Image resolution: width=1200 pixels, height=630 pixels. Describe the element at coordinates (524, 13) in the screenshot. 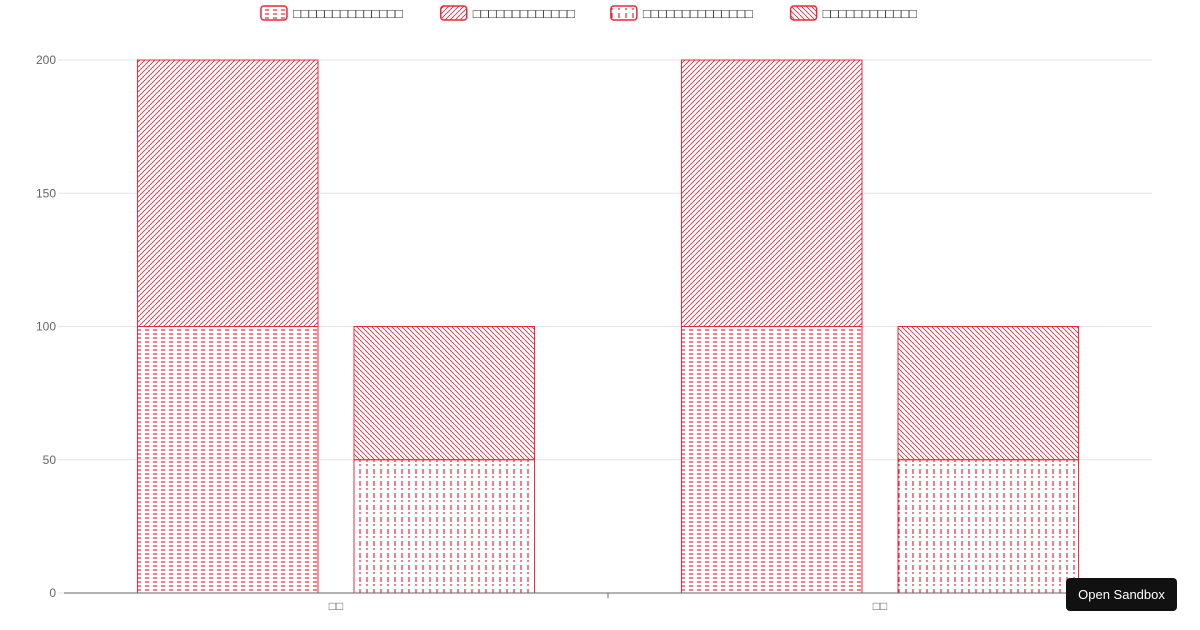

I see `legend-label: □□□□□□□□□□□□□` at that location.